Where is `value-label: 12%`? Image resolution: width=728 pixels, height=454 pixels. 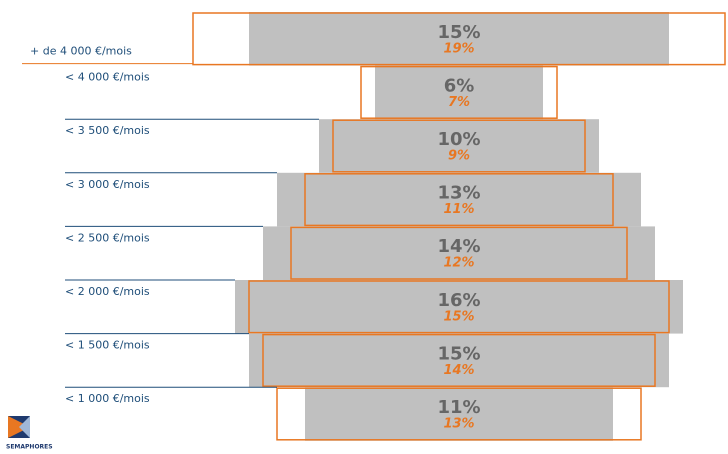 value-label: 12% is located at coordinates (458, 263).